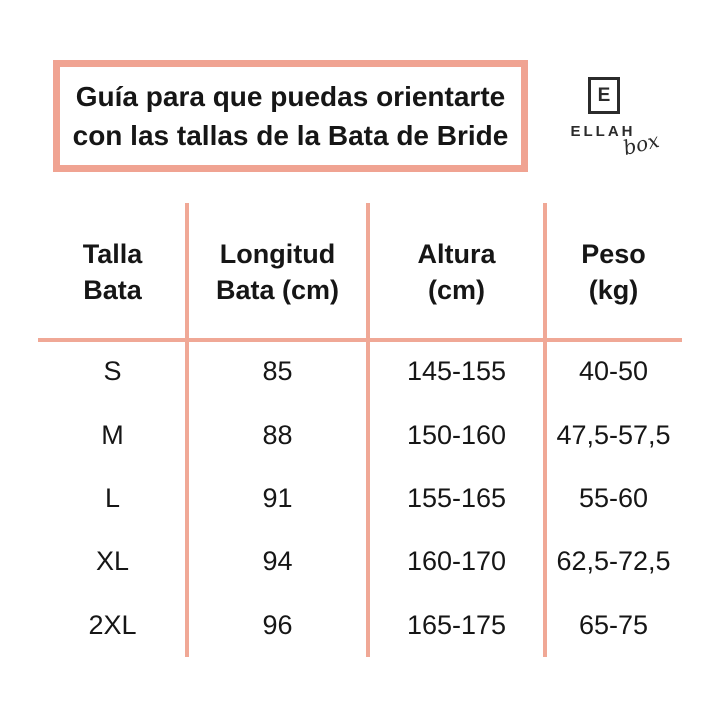  I want to click on logo-initial: E, so click(604, 95).